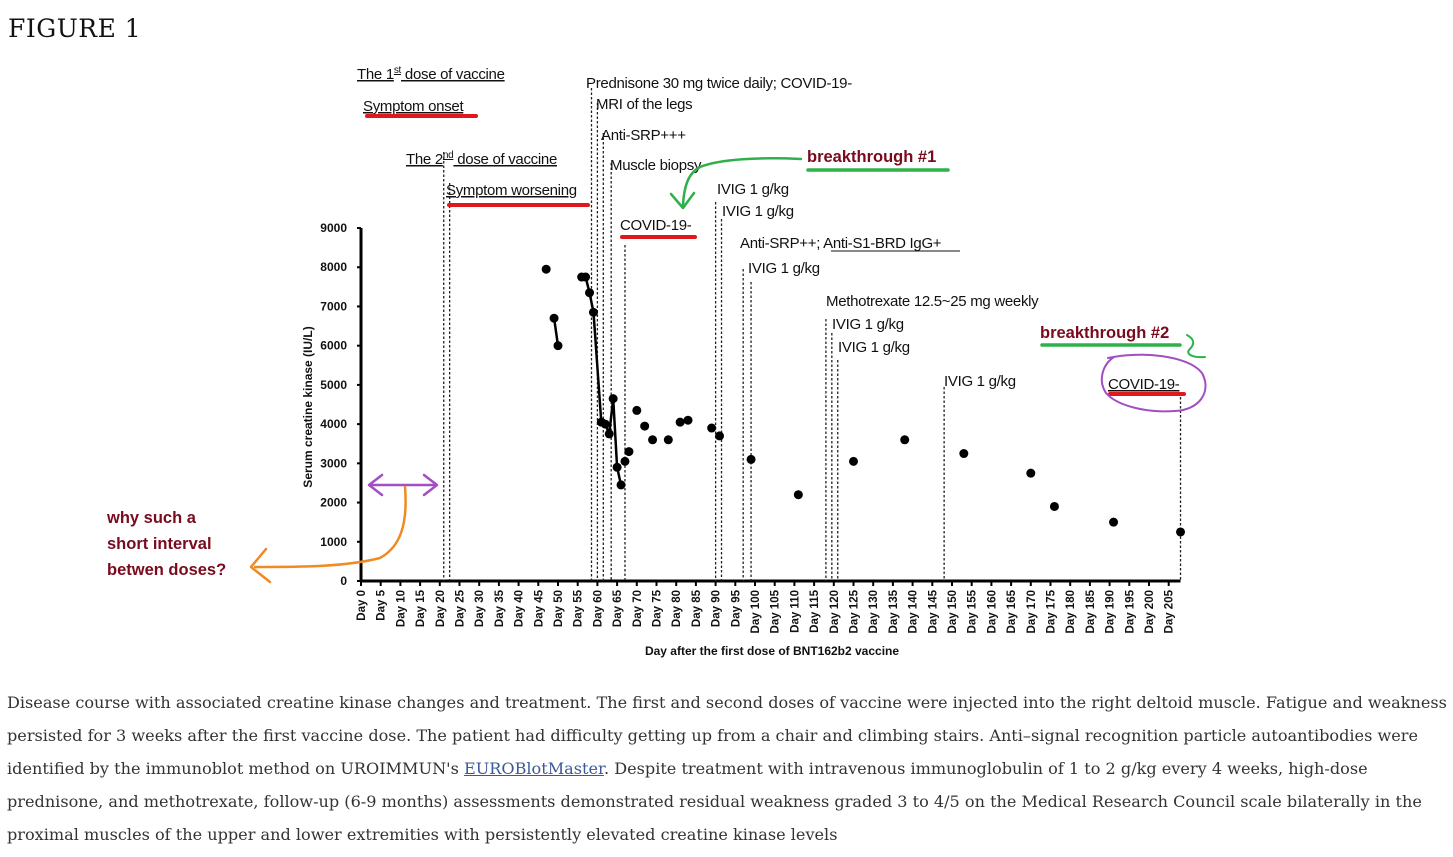 This screenshot has width=1453, height=857. What do you see at coordinates (505, 159) in the screenshot?
I see `dose2-label-part: dose of vaccine` at bounding box center [505, 159].